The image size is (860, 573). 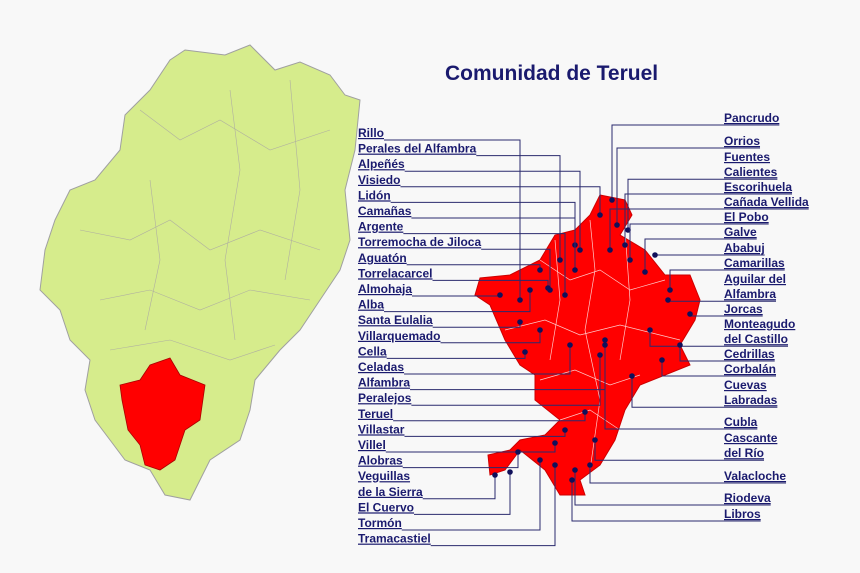 I want to click on municipality-label: Pancrudo, so click(x=751, y=118).